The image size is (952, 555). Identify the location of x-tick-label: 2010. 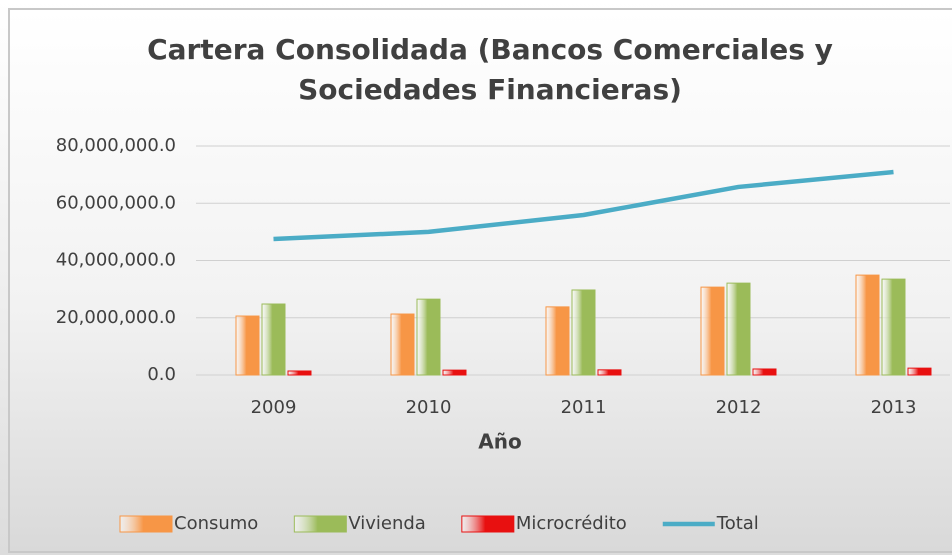
(429, 407).